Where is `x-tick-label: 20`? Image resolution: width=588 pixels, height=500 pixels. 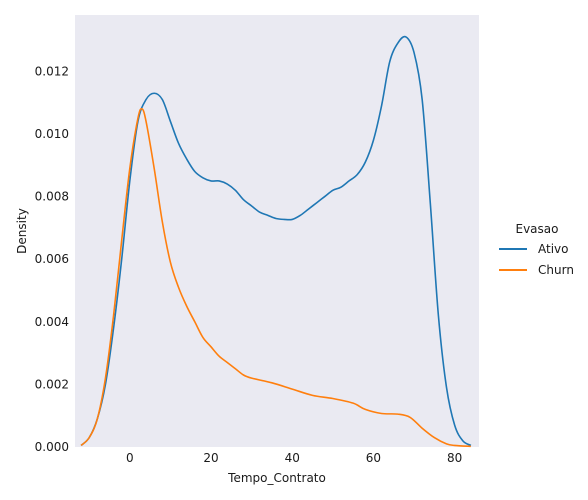
x-tick-label: 20 is located at coordinates (210, 458).